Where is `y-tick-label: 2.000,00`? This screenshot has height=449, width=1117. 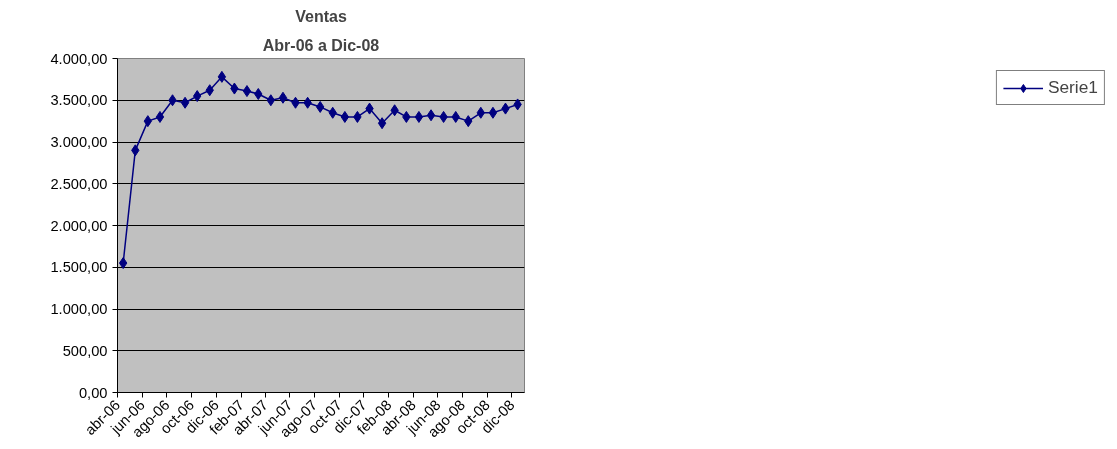
y-tick-label: 2.000,00 is located at coordinates (79, 225).